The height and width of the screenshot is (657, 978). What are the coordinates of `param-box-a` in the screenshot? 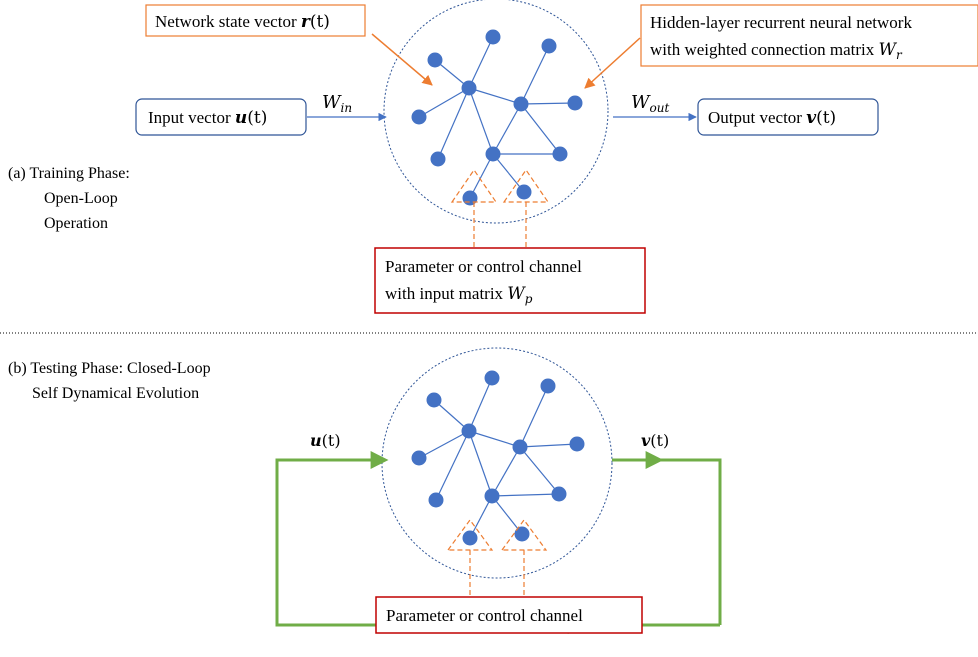 It's located at (510, 280).